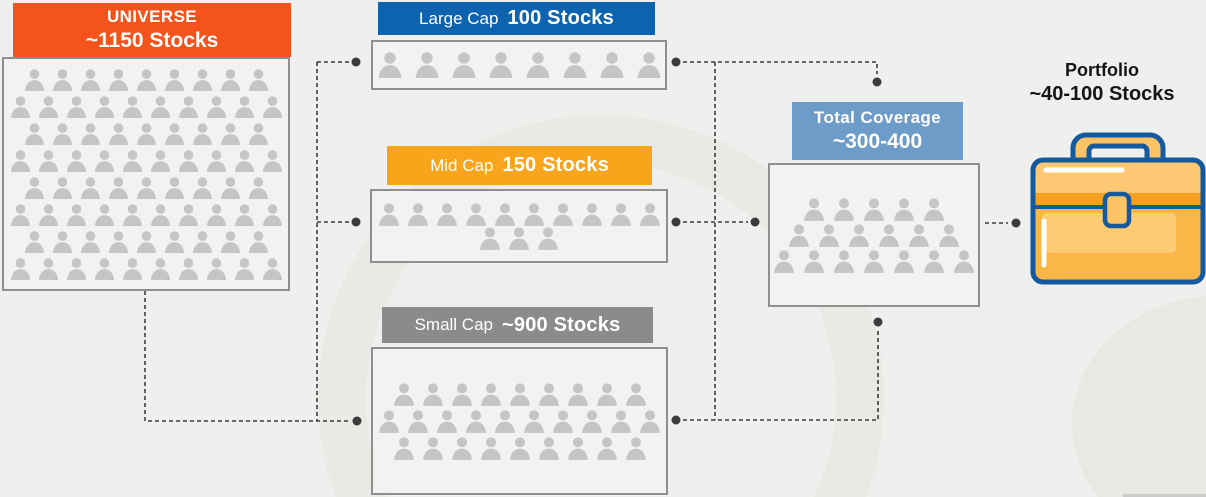 This screenshot has height=497, width=1206. What do you see at coordinates (517, 325) in the screenshot?
I see `small-cap-header: Small Cap ~900 Stocks` at bounding box center [517, 325].